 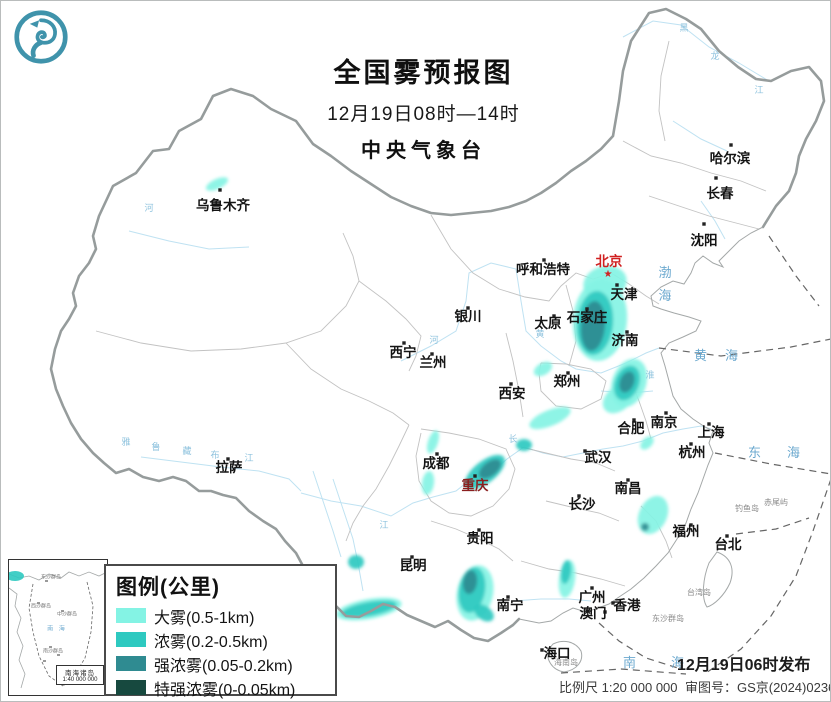 I want to click on legend-item: 强浓雾(0.05-0.2km), so click(x=220, y=664).